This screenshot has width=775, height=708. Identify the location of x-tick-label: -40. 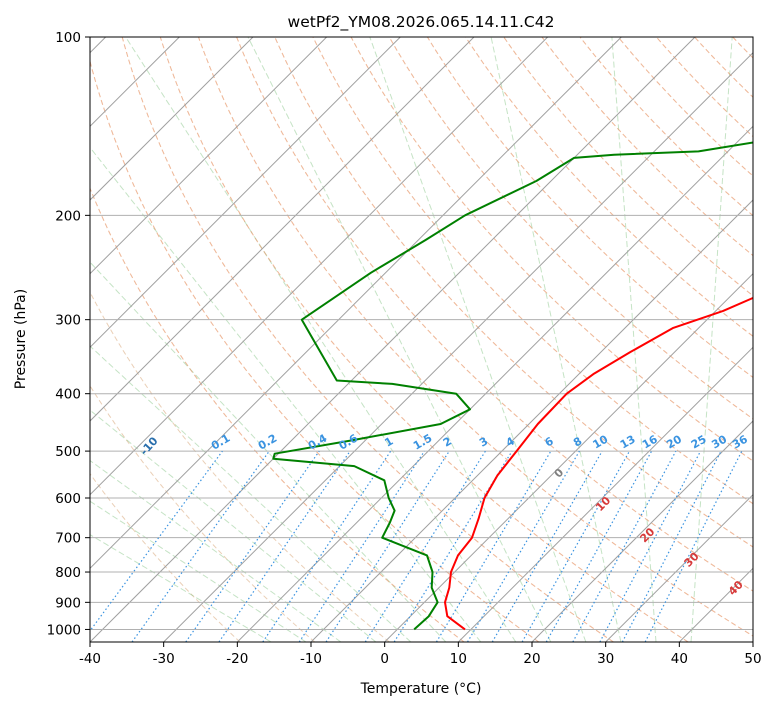
(90, 659).